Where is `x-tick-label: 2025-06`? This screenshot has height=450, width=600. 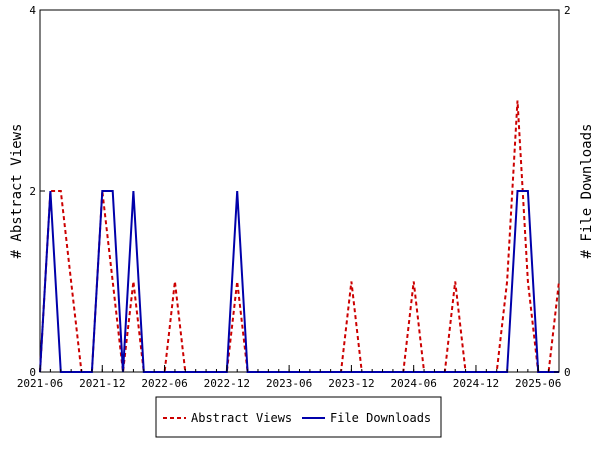 x-tick-label: 2025-06 is located at coordinates (538, 383).